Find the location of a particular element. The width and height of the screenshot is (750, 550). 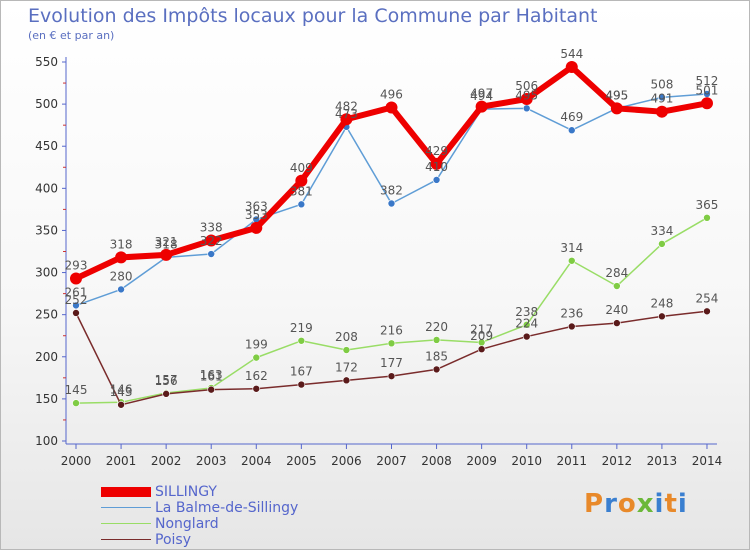

data-label-sillingy-2004: 353 is located at coordinates (256, 215).